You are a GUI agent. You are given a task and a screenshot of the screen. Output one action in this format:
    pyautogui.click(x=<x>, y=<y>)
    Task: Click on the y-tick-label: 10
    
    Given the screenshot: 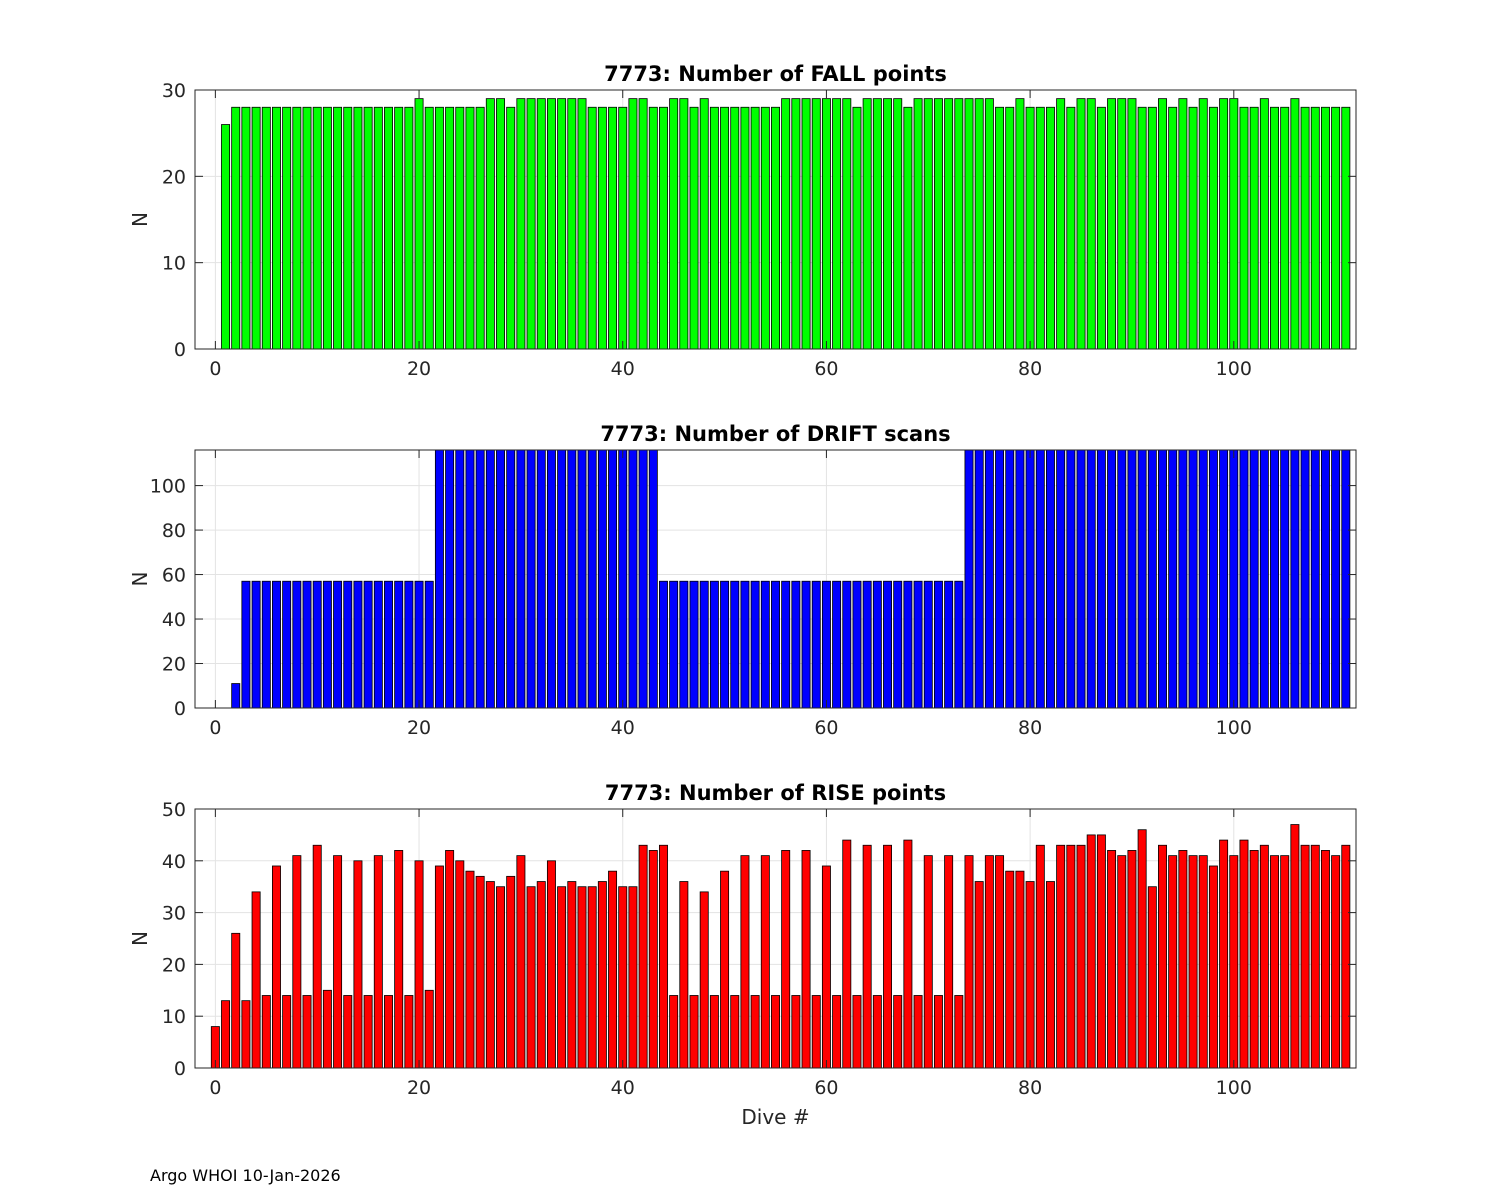 What is the action you would take?
    pyautogui.click(x=174, y=264)
    